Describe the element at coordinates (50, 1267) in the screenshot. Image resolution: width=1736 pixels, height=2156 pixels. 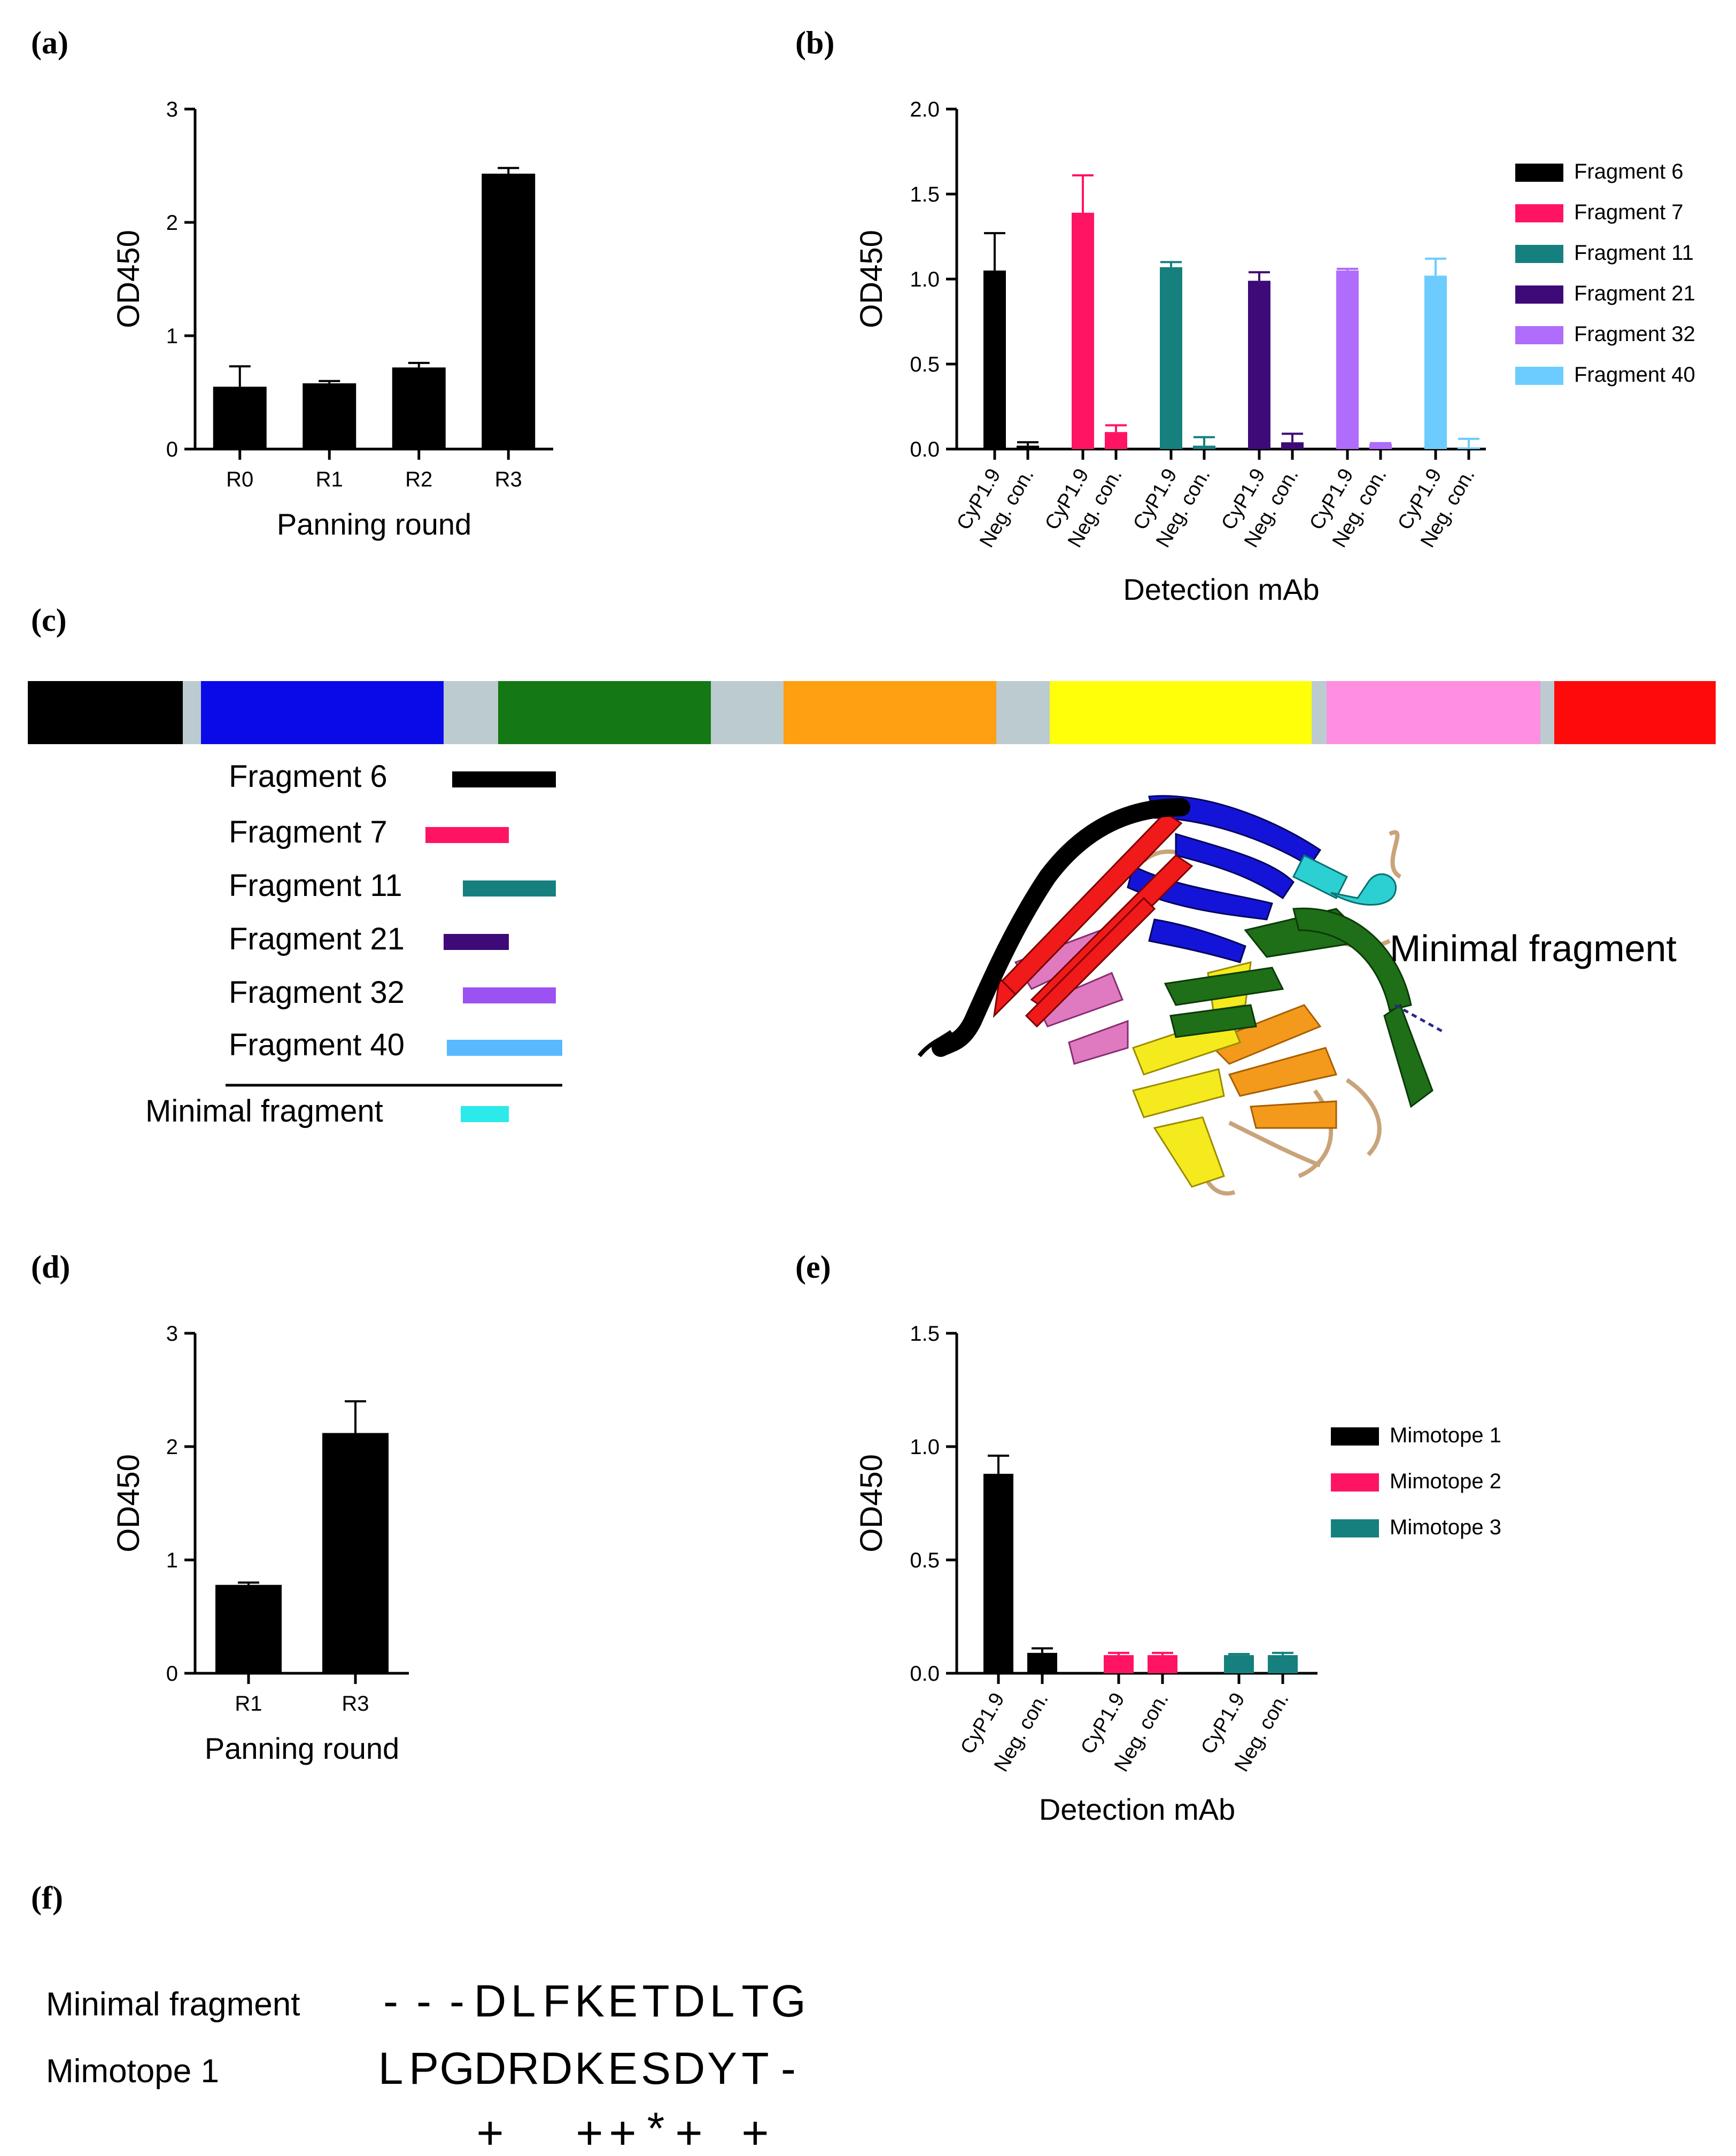
I see `panel-label-d: (d)` at that location.